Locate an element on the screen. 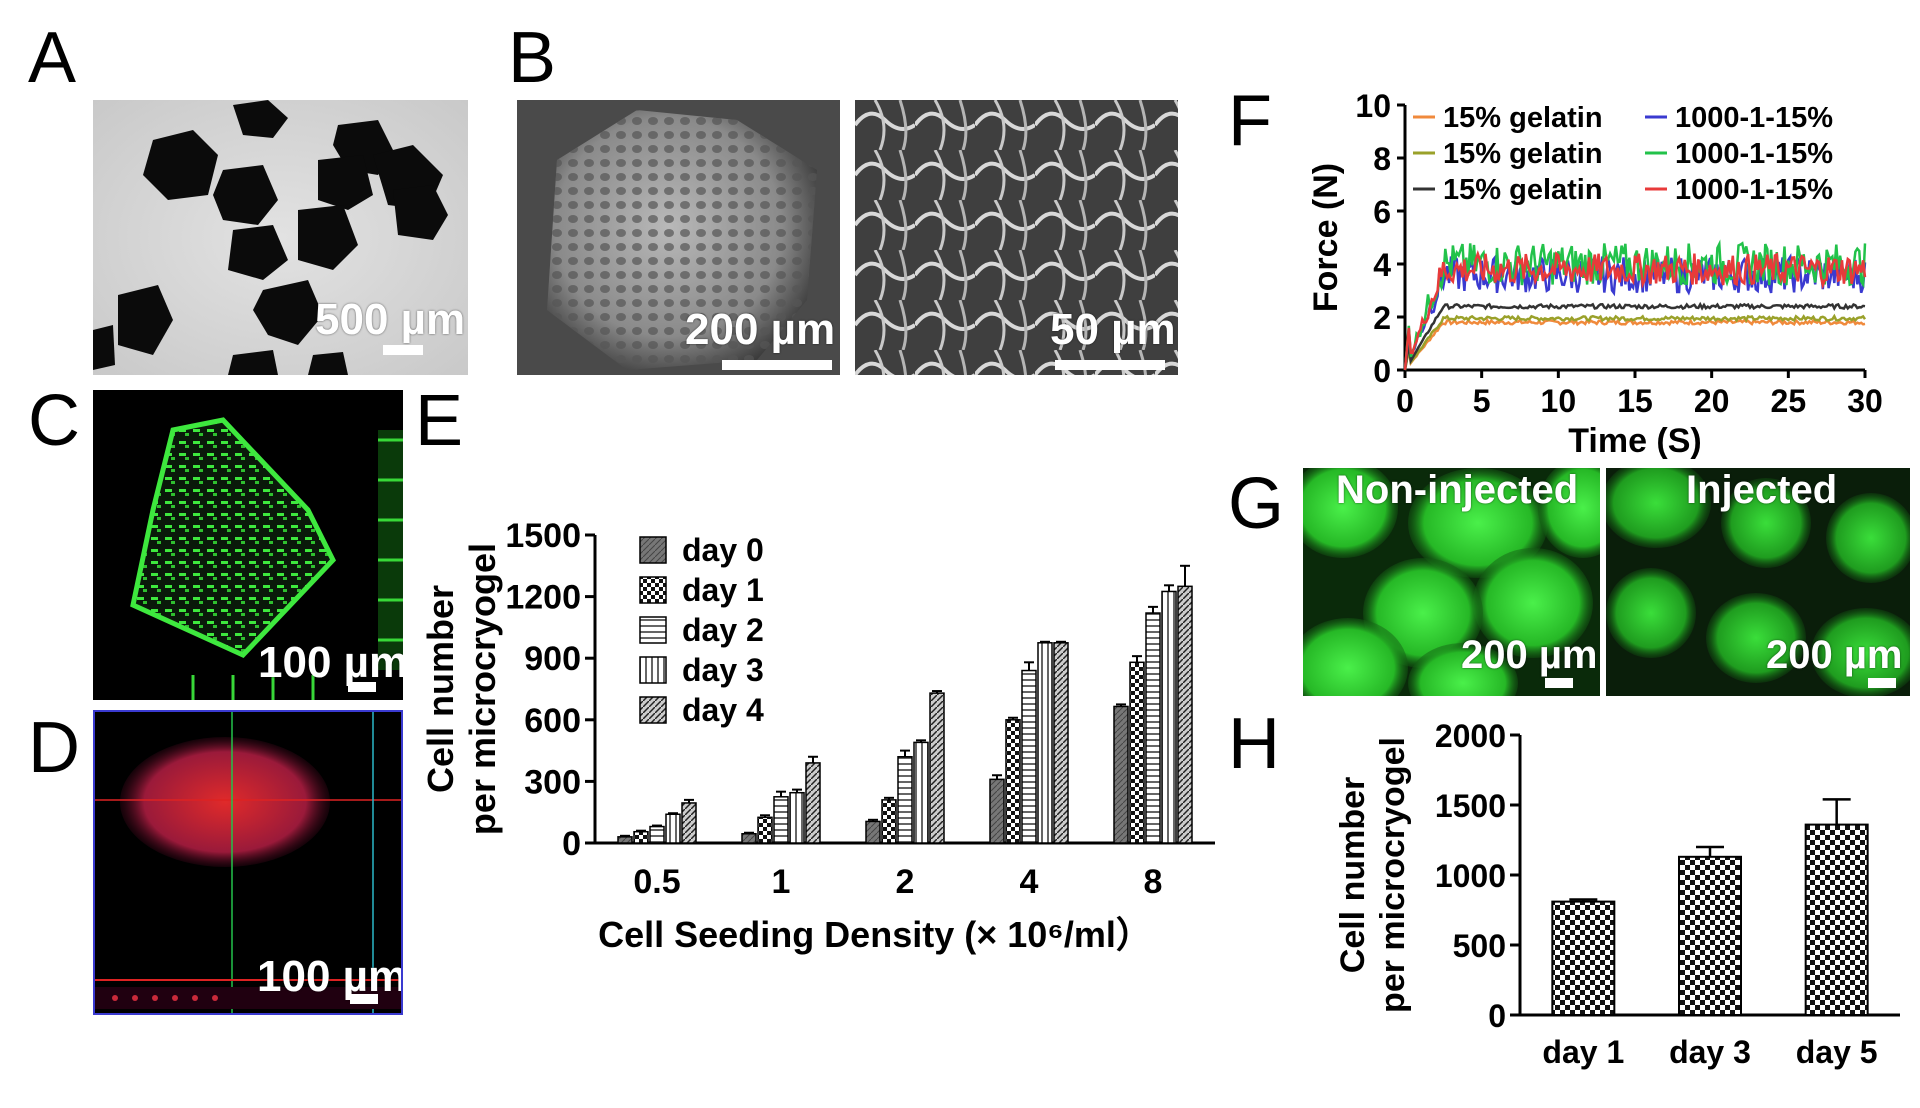  x-tick-label: 5 is located at coordinates (1482, 401).